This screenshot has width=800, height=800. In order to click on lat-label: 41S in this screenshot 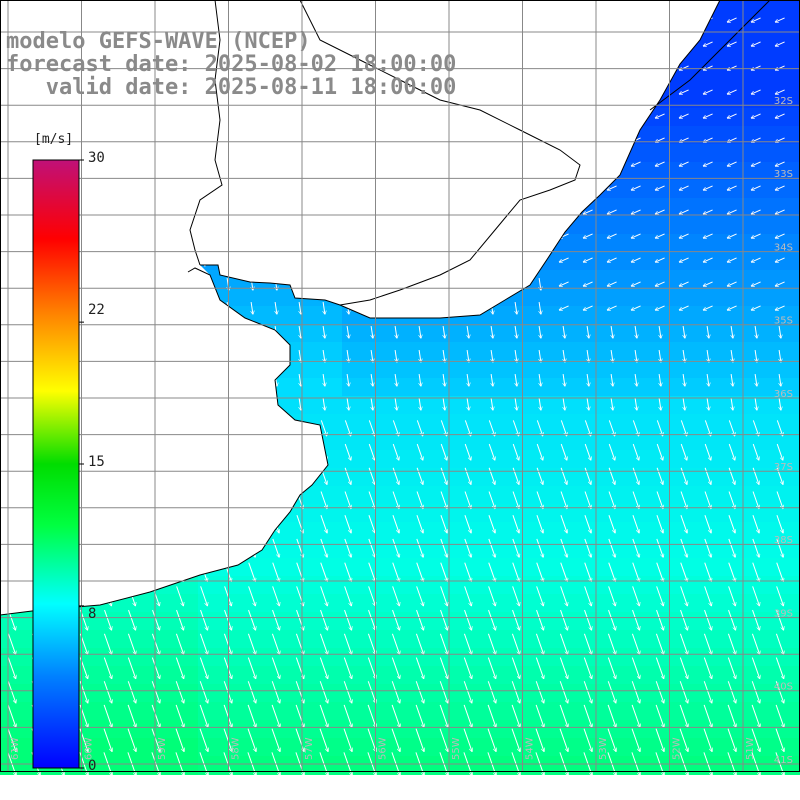, I will do `click(783, 760)`.